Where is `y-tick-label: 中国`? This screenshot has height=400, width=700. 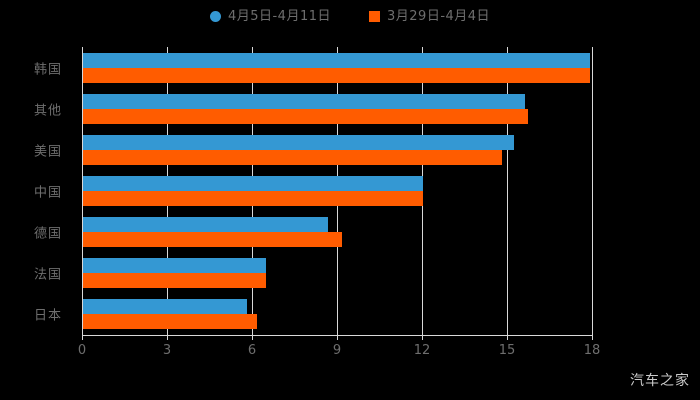
y-tick-label: 中国 is located at coordinates (47, 193).